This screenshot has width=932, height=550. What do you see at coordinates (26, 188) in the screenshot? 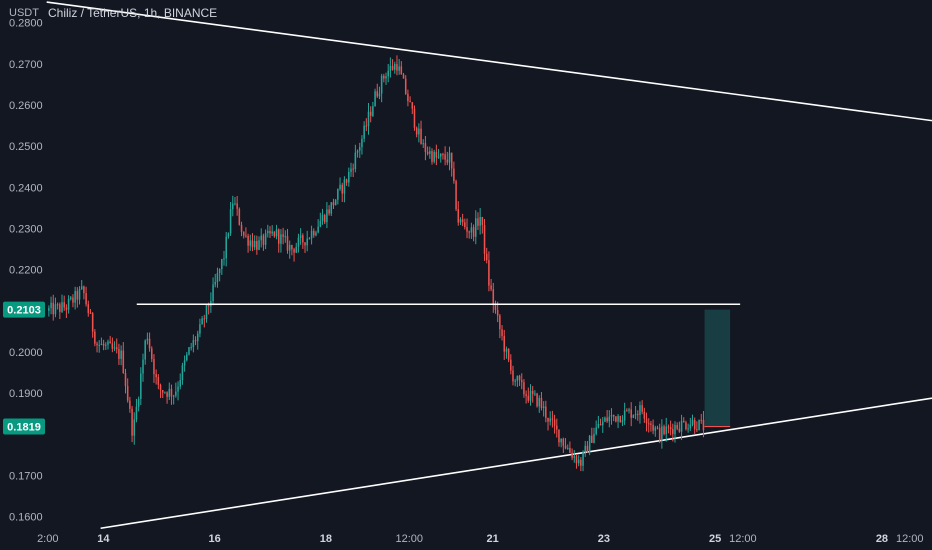
I see `y-tick-label: 0.2400` at bounding box center [26, 188].